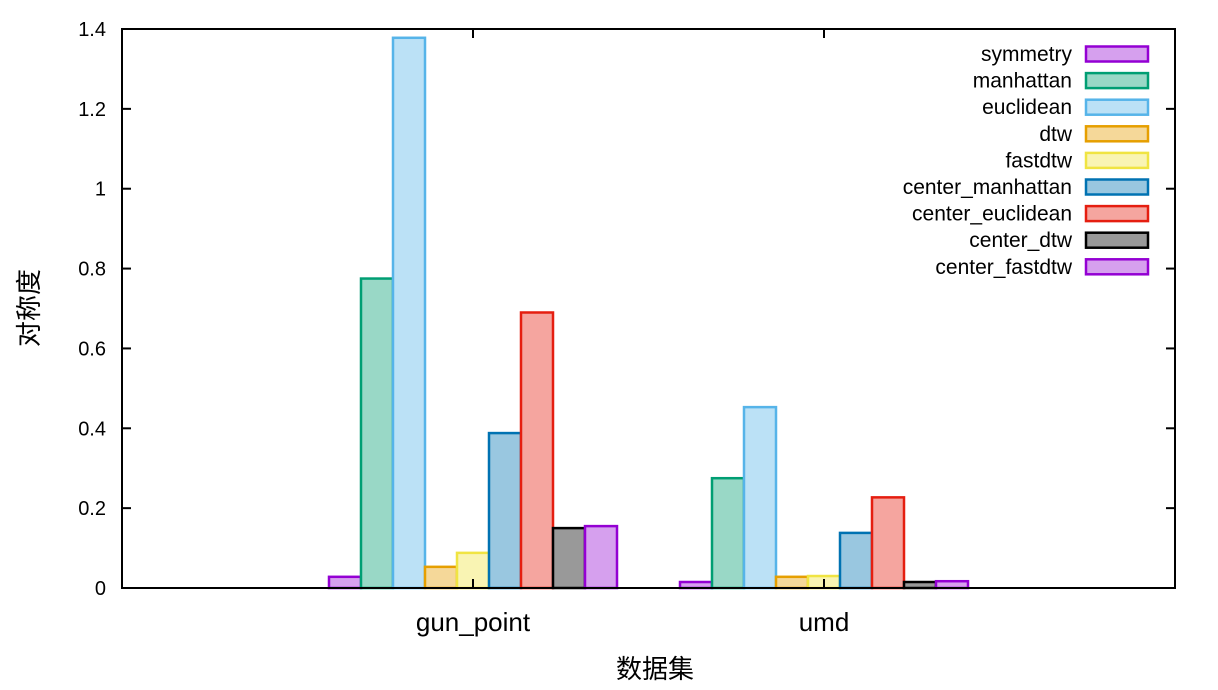  What do you see at coordinates (441, 577) in the screenshot?
I see `bar-dtw-gun_point` at bounding box center [441, 577].